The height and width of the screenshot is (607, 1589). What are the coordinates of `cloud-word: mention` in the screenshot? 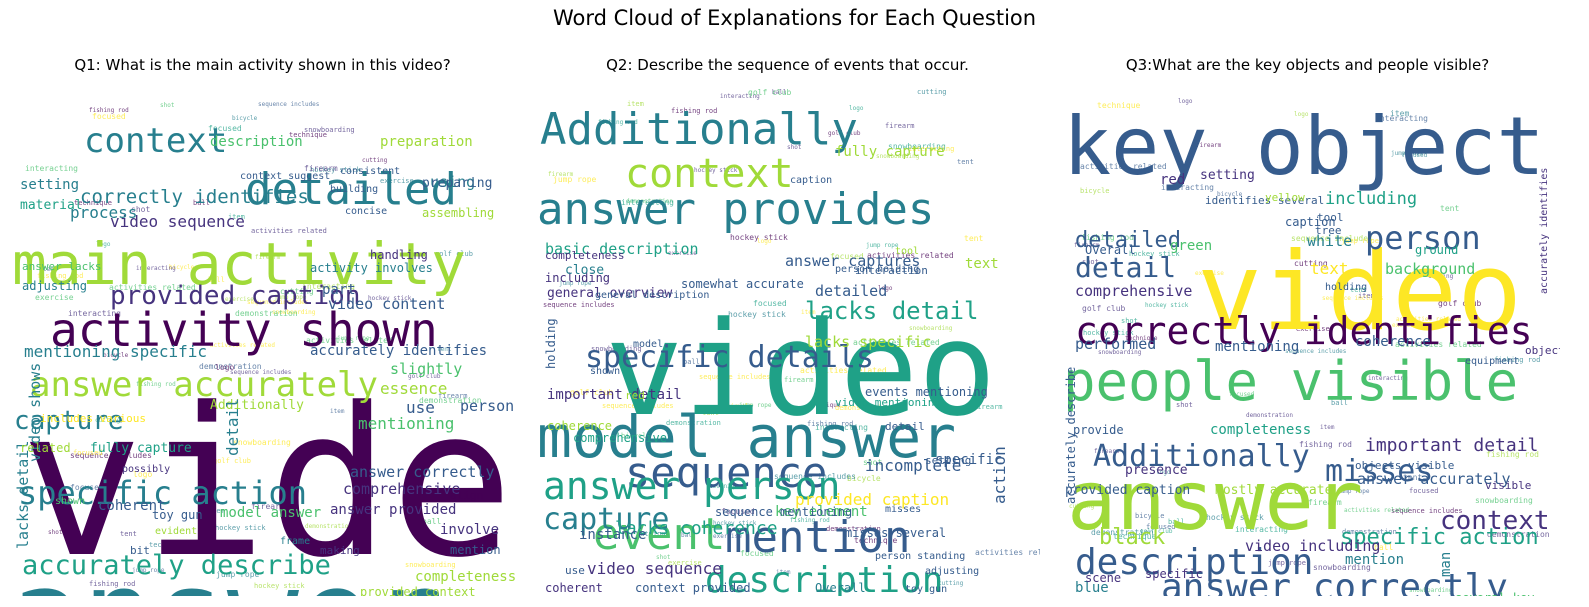 It's located at (475, 550).